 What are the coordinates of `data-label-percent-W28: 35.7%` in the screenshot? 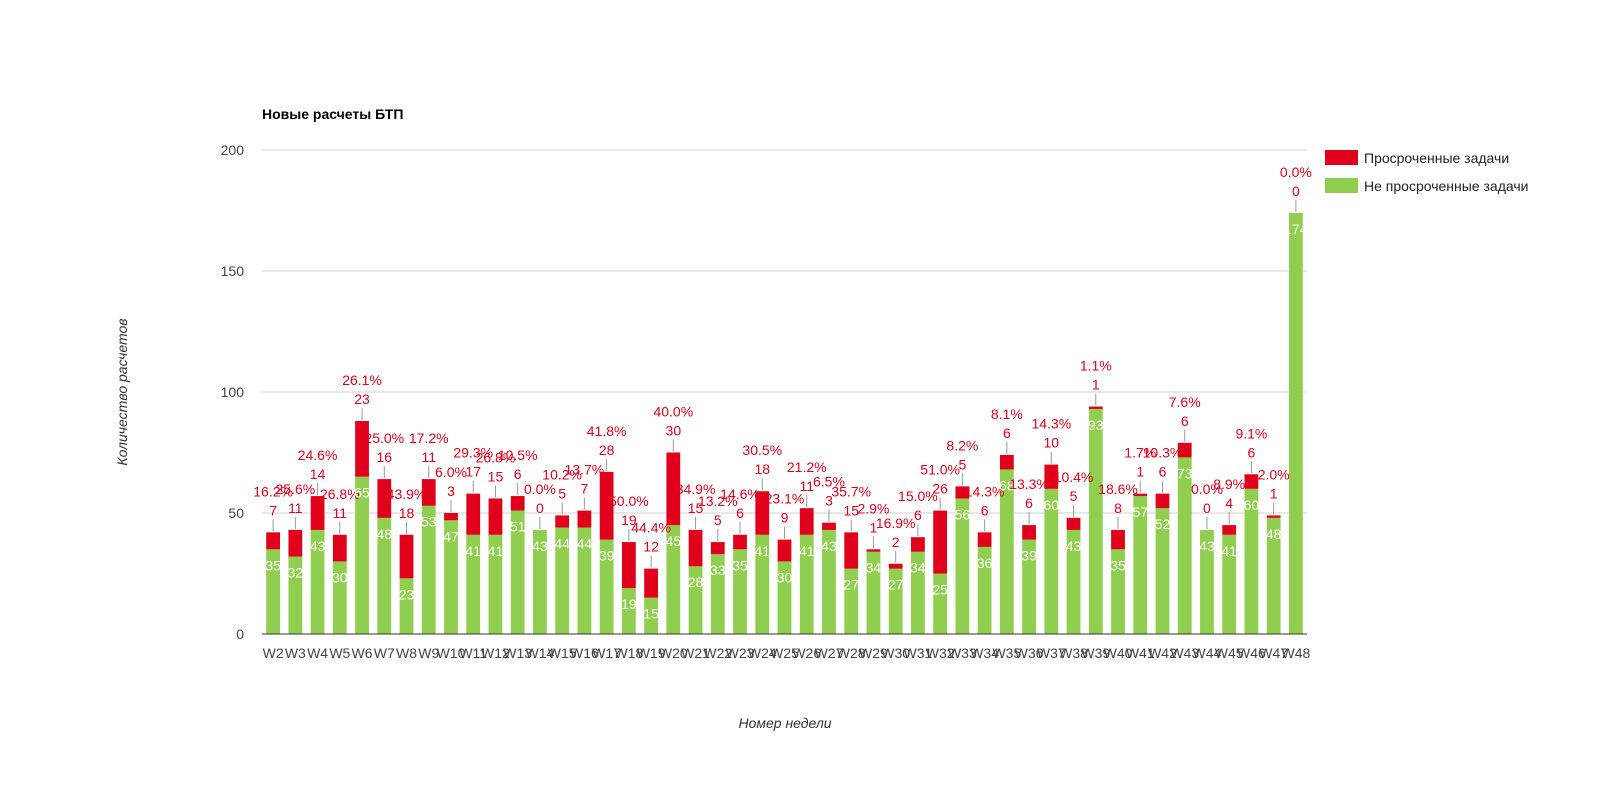 It's located at (851, 491).